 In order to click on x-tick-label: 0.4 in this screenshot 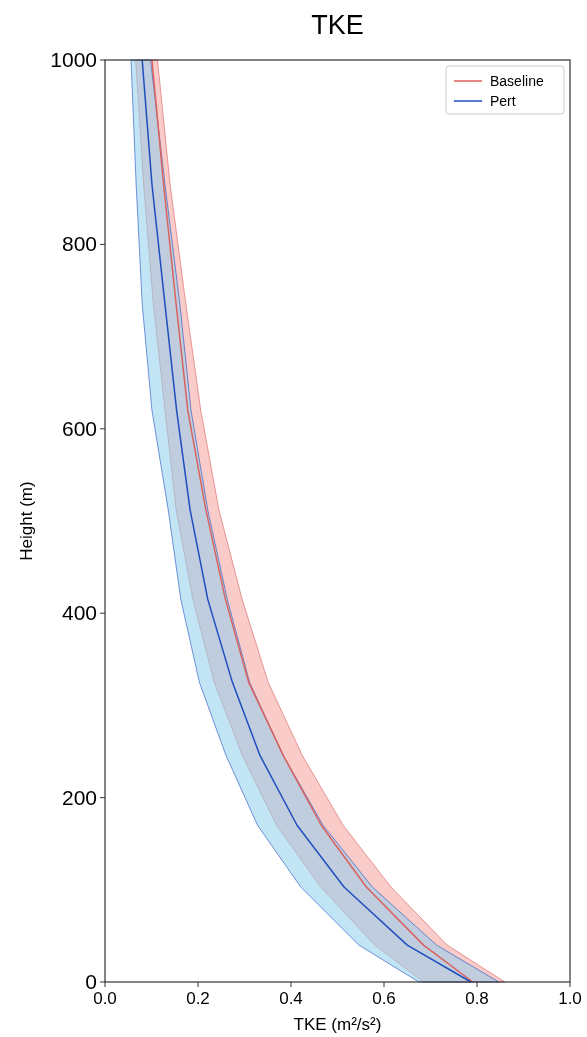, I will do `click(291, 998)`.